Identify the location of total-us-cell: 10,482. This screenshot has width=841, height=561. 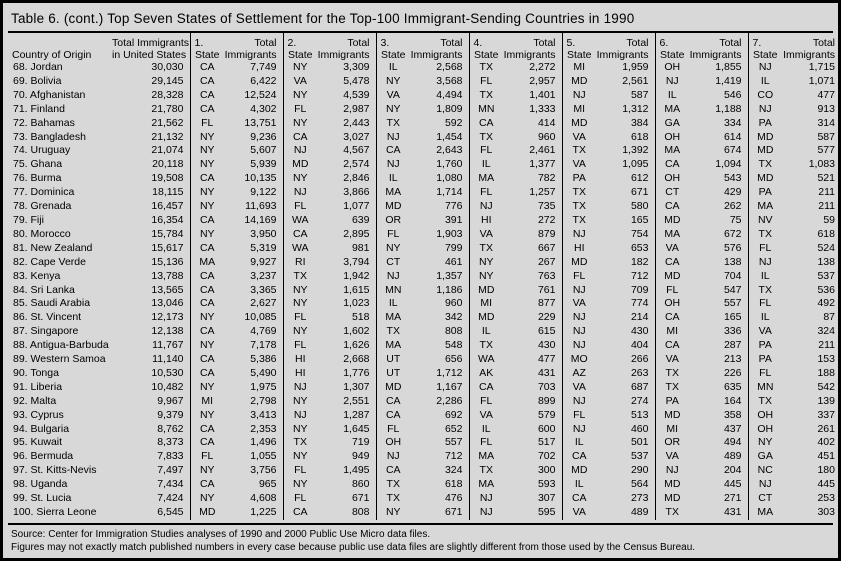
(167, 386).